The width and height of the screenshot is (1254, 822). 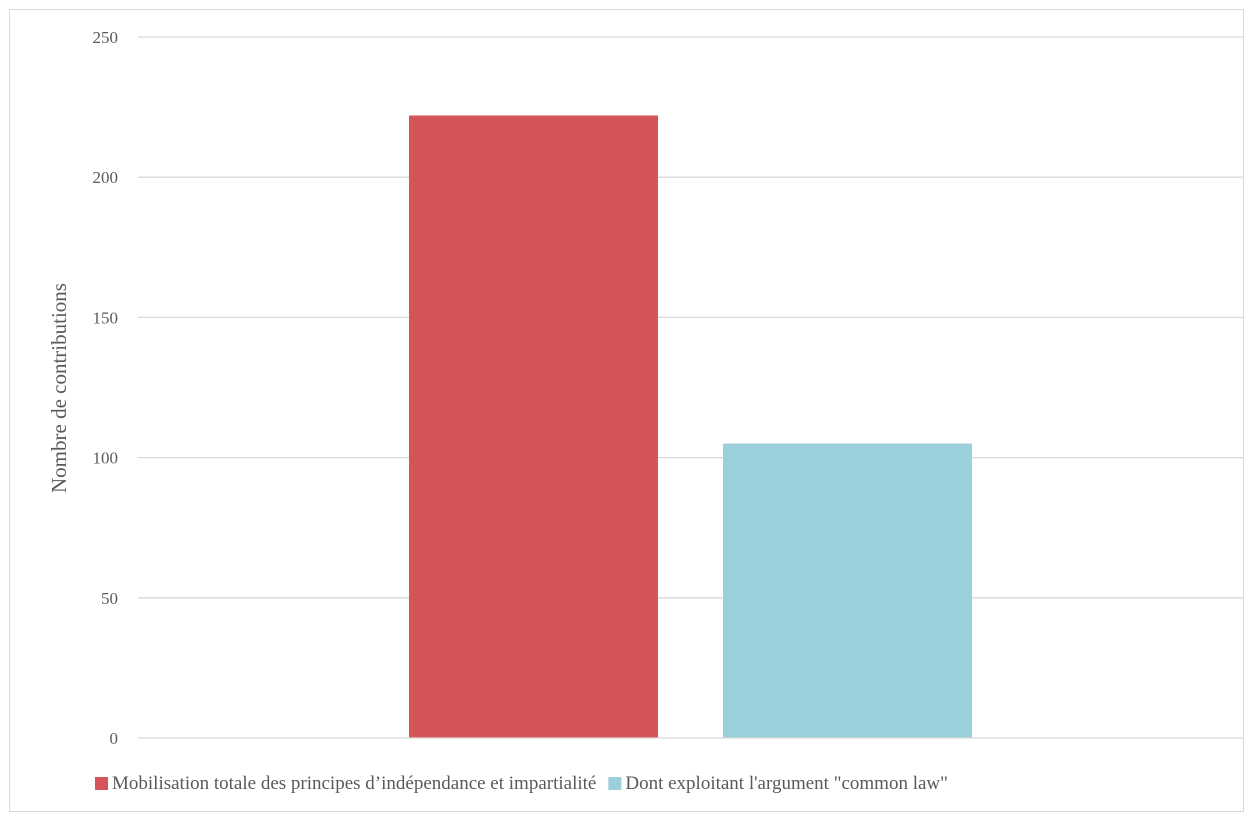 What do you see at coordinates (106, 177) in the screenshot?
I see `y-tick-label: 200` at bounding box center [106, 177].